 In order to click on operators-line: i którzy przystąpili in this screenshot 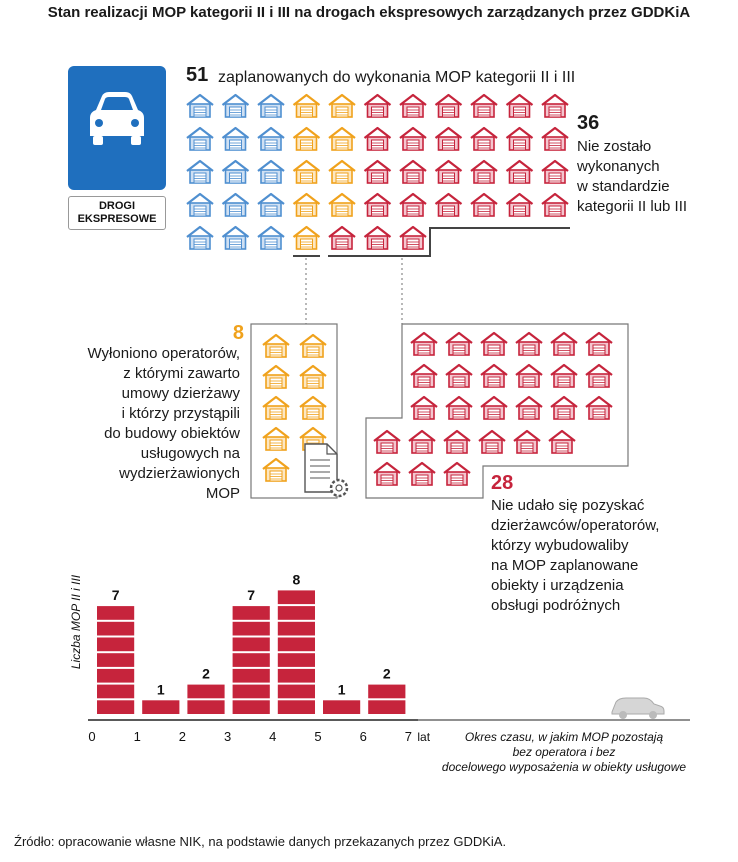, I will do `click(180, 413)`.